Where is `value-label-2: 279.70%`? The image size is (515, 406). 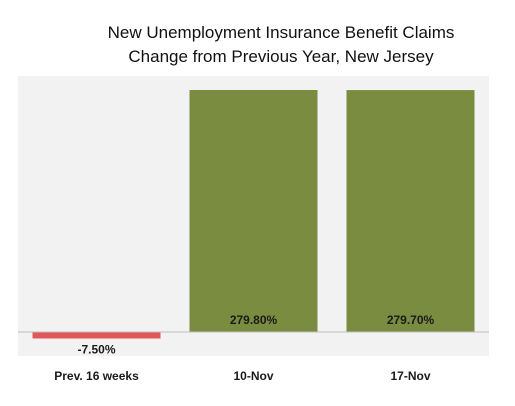 value-label-2: 279.70% is located at coordinates (411, 320).